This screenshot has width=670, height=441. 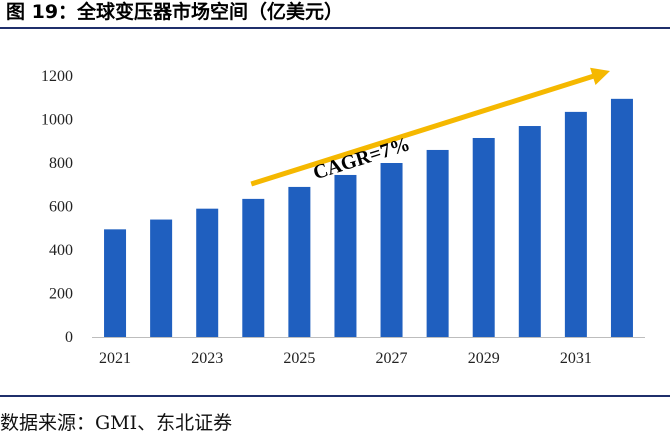 What do you see at coordinates (61, 250) in the screenshot?
I see `y-tick-label: 400` at bounding box center [61, 250].